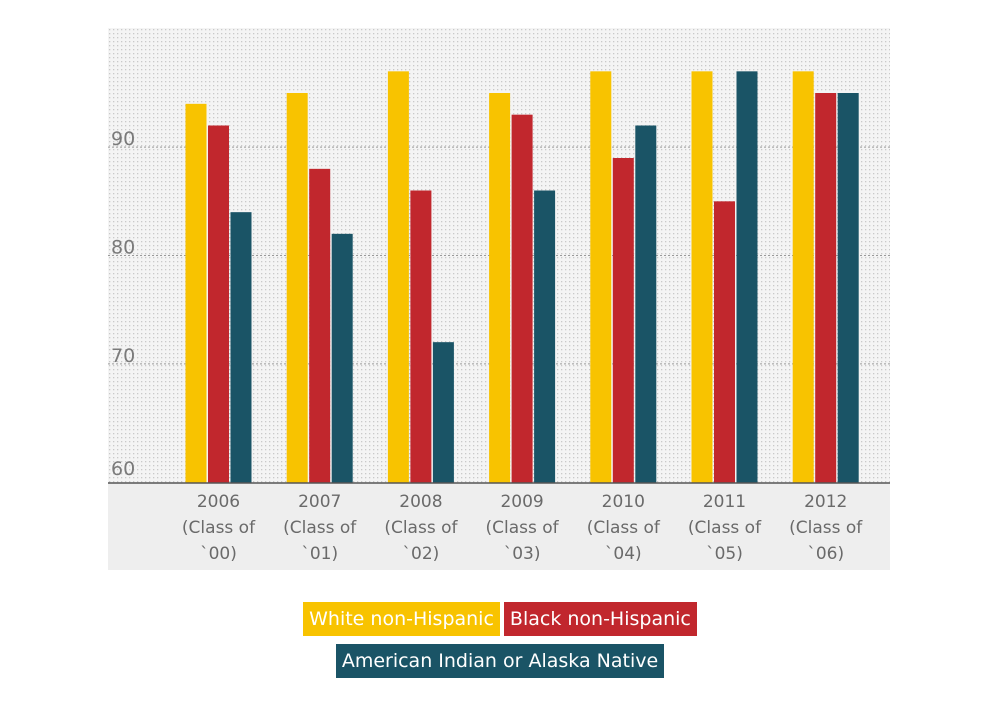  I want to click on x-tick-label-2011-line-2: (Class of, so click(725, 528).